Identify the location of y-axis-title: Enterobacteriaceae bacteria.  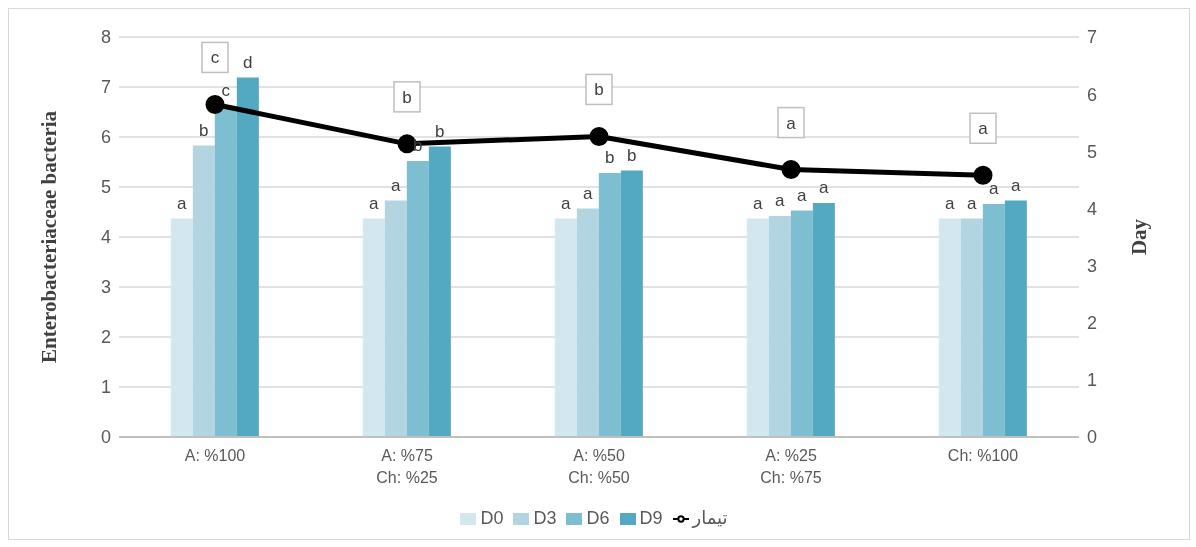
(49, 237).